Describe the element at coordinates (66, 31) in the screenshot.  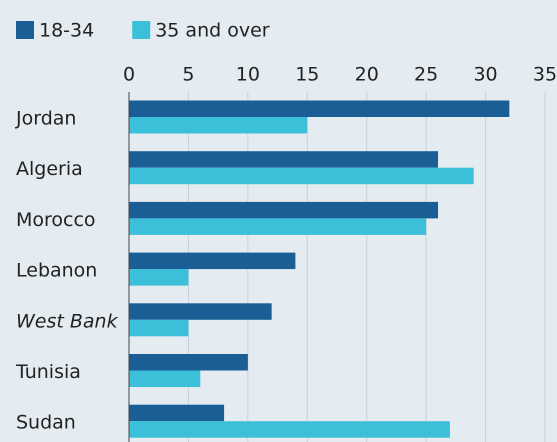
I see `legend-label: 18-34` at that location.